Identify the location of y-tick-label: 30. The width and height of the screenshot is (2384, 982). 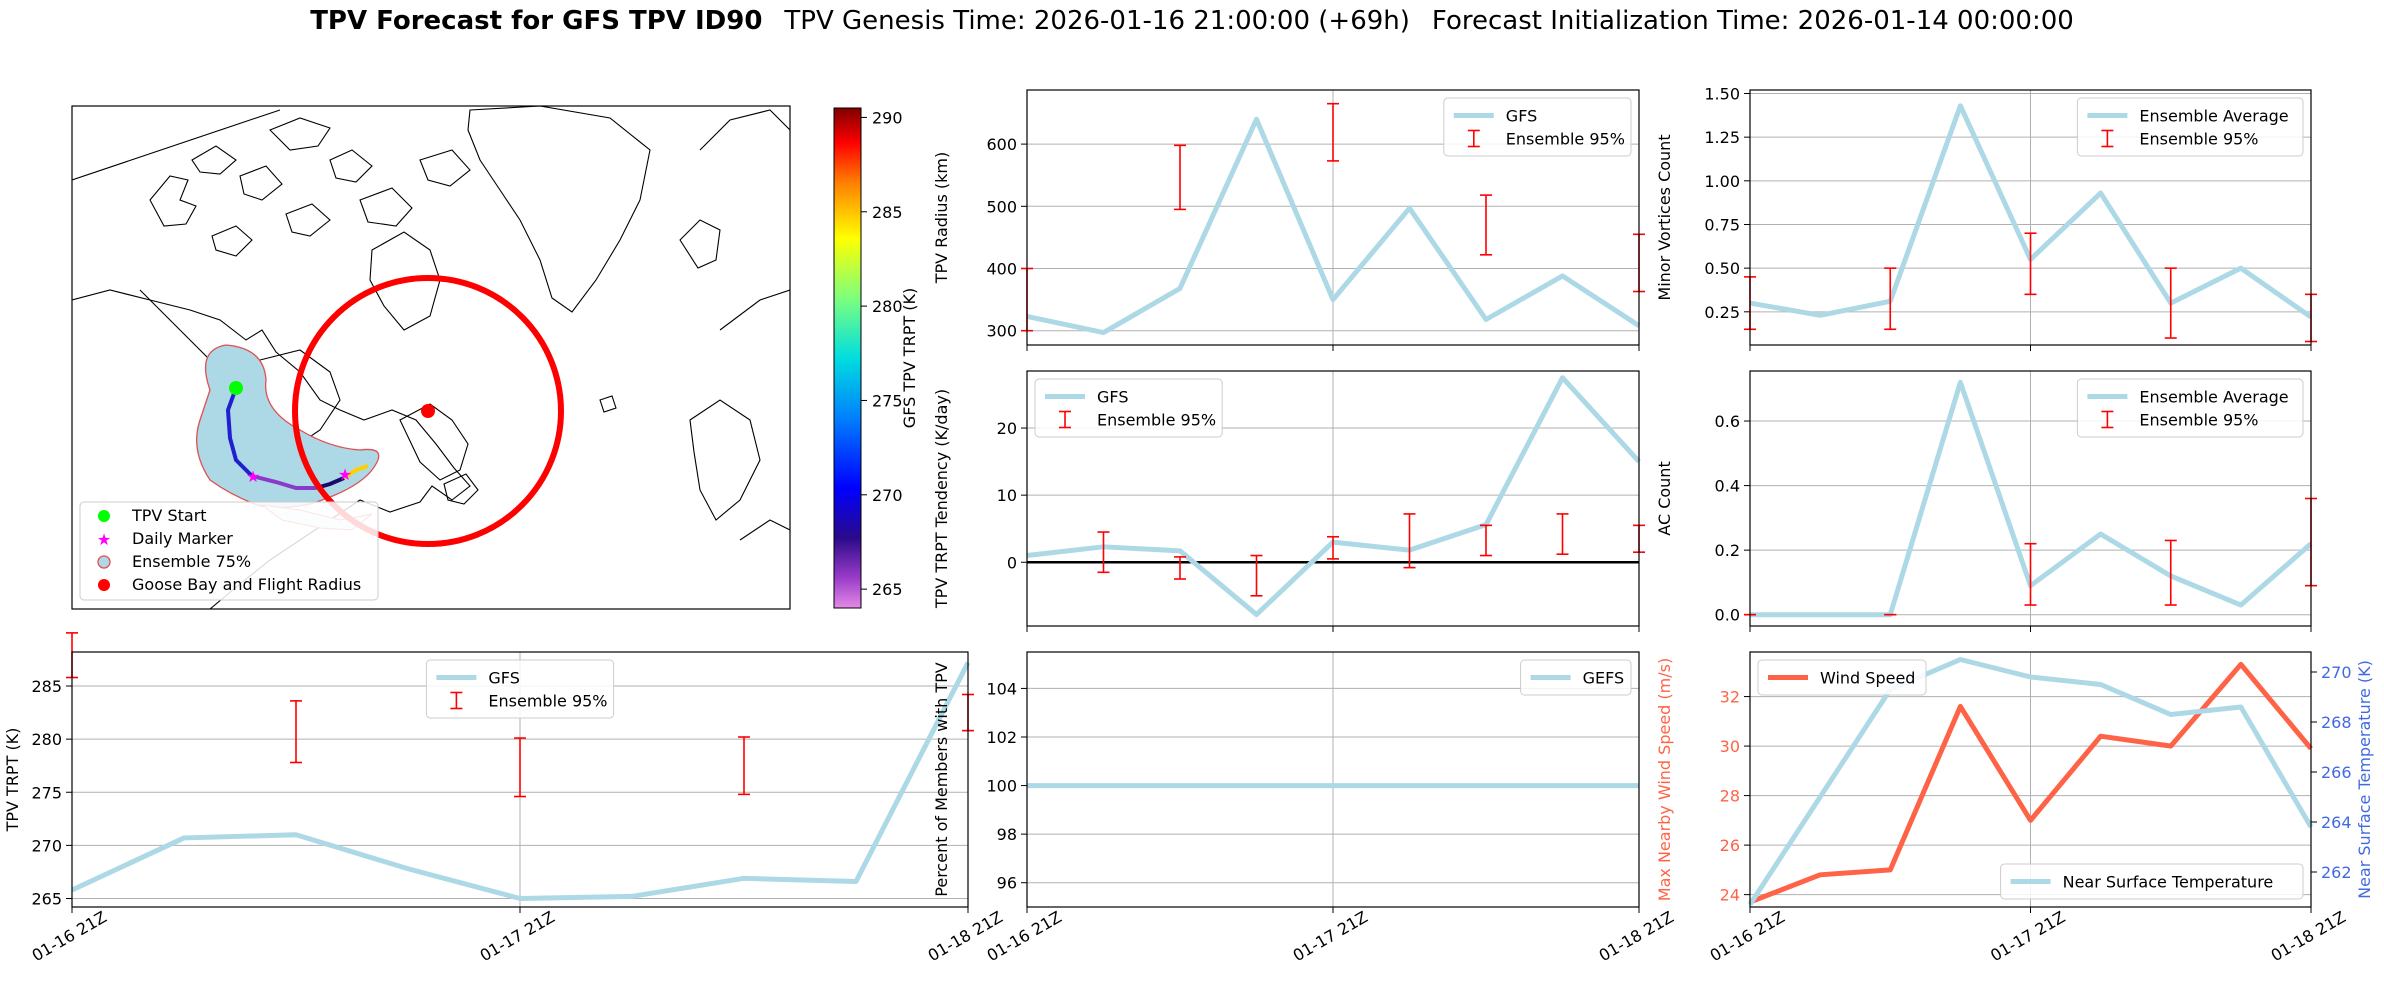
(1730, 746).